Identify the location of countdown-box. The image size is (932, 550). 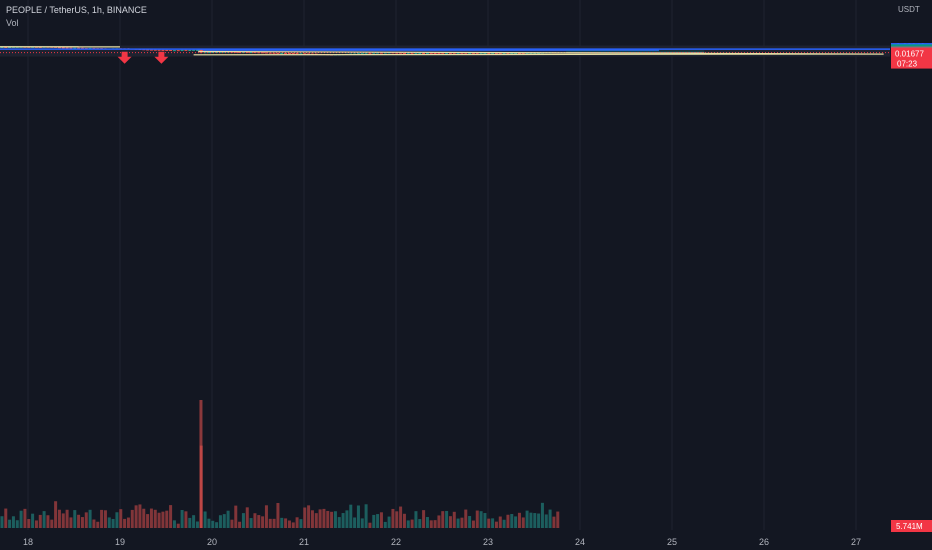
(911, 63).